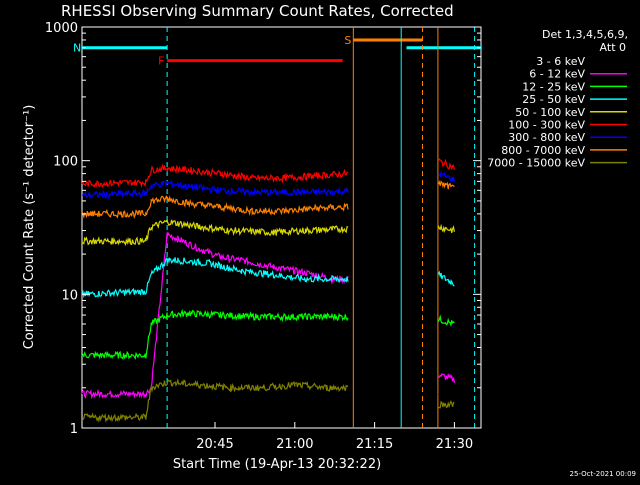 This screenshot has width=640, height=485. Describe the element at coordinates (65, 162) in the screenshot. I see `y-tick-label-2: 100` at that location.